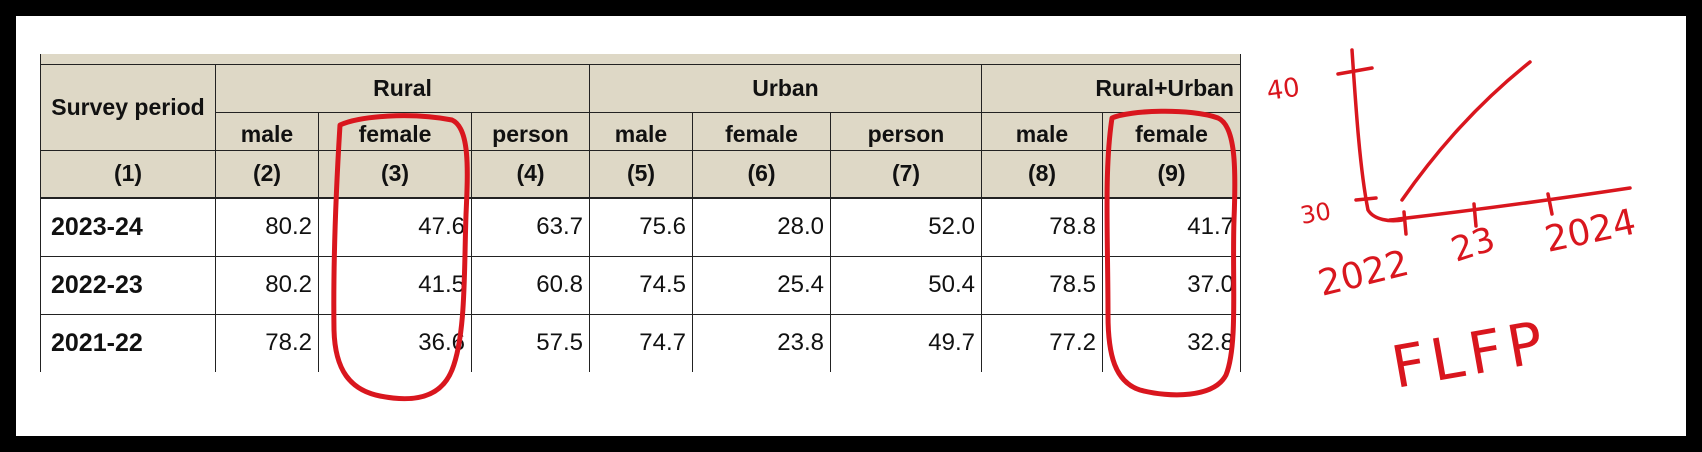  Describe the element at coordinates (1042, 227) in the screenshot. I see `value-cell: 78.8` at that location.